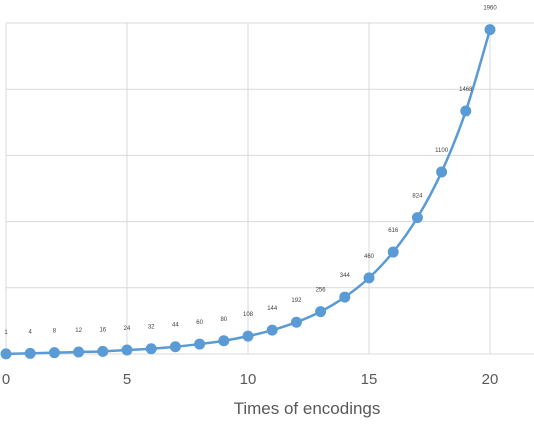  What do you see at coordinates (466, 90) in the screenshot?
I see `data-label: 1468` at bounding box center [466, 90].